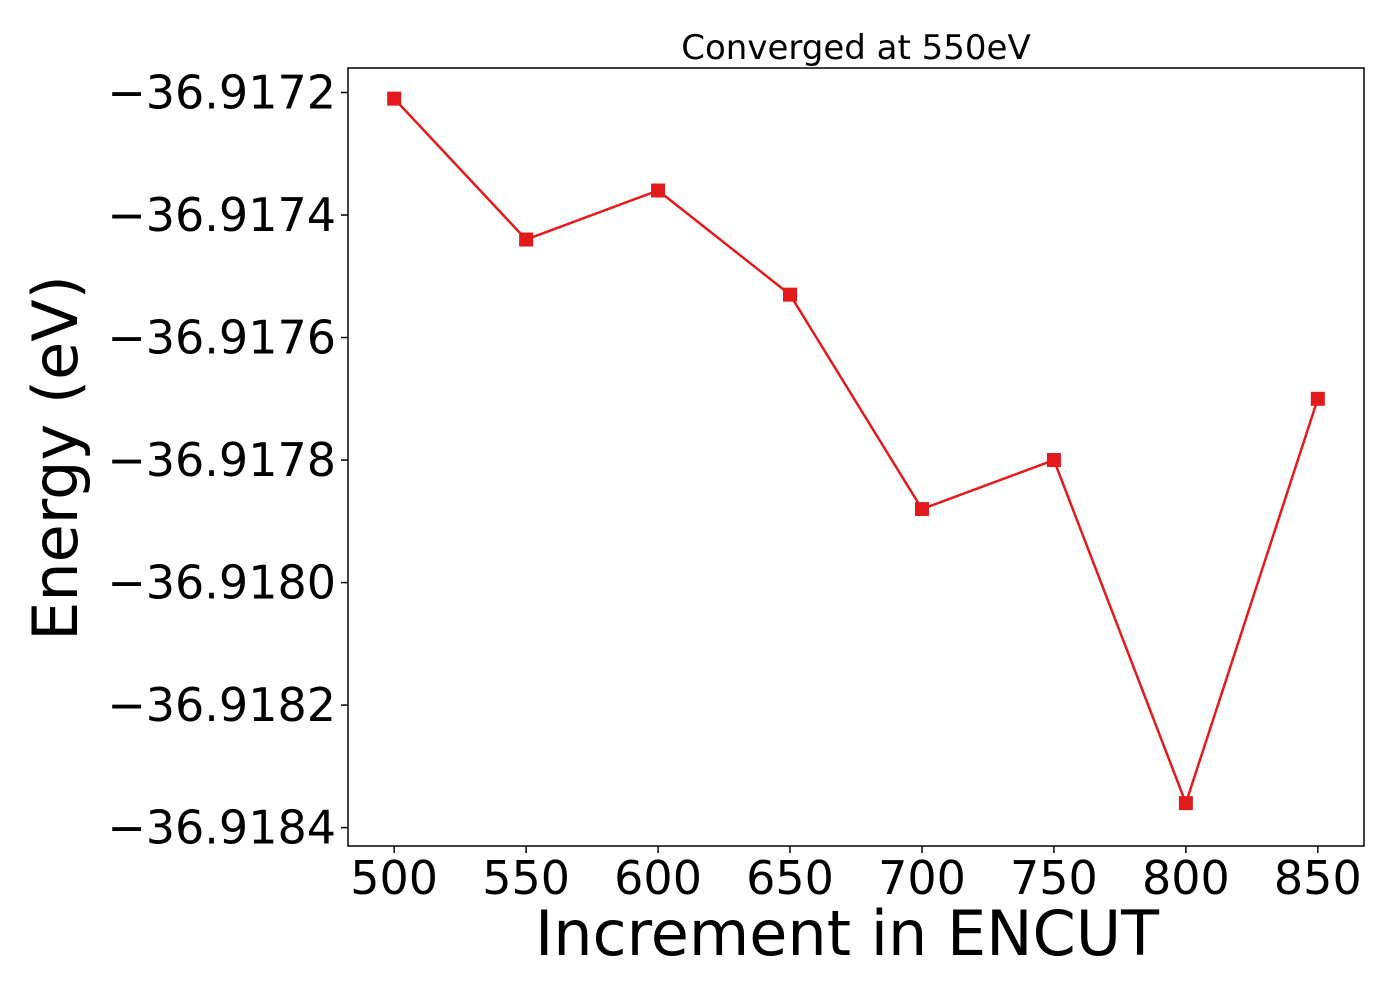 The image size is (1400, 1004). I want to click on y-tick-label: −36.9172, so click(221, 93).